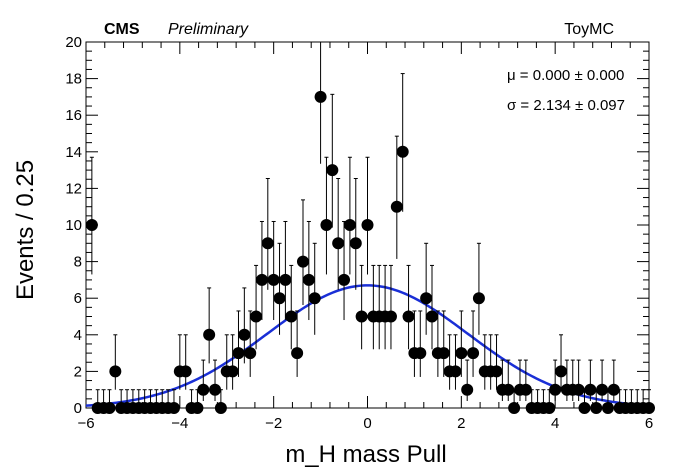 The width and height of the screenshot is (698, 475). What do you see at coordinates (273, 423) in the screenshot?
I see `x-tick-label: −2` at bounding box center [273, 423].